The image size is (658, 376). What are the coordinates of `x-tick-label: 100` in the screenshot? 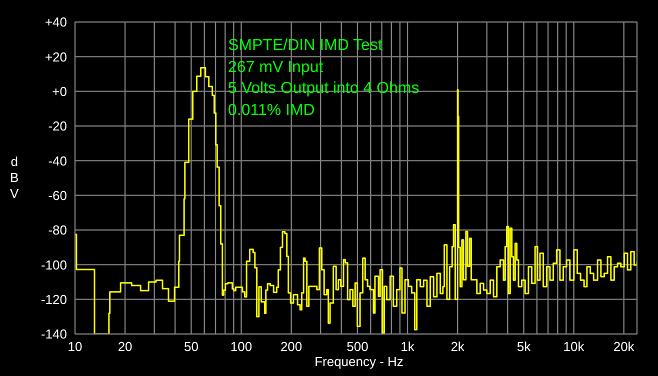 It's located at (241, 346).